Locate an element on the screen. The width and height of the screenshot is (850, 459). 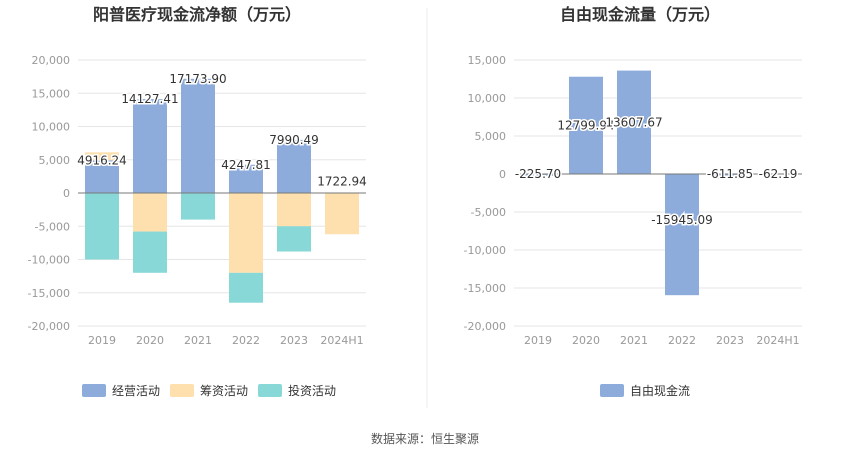
legend-swatch-investing is located at coordinates (270, 390).